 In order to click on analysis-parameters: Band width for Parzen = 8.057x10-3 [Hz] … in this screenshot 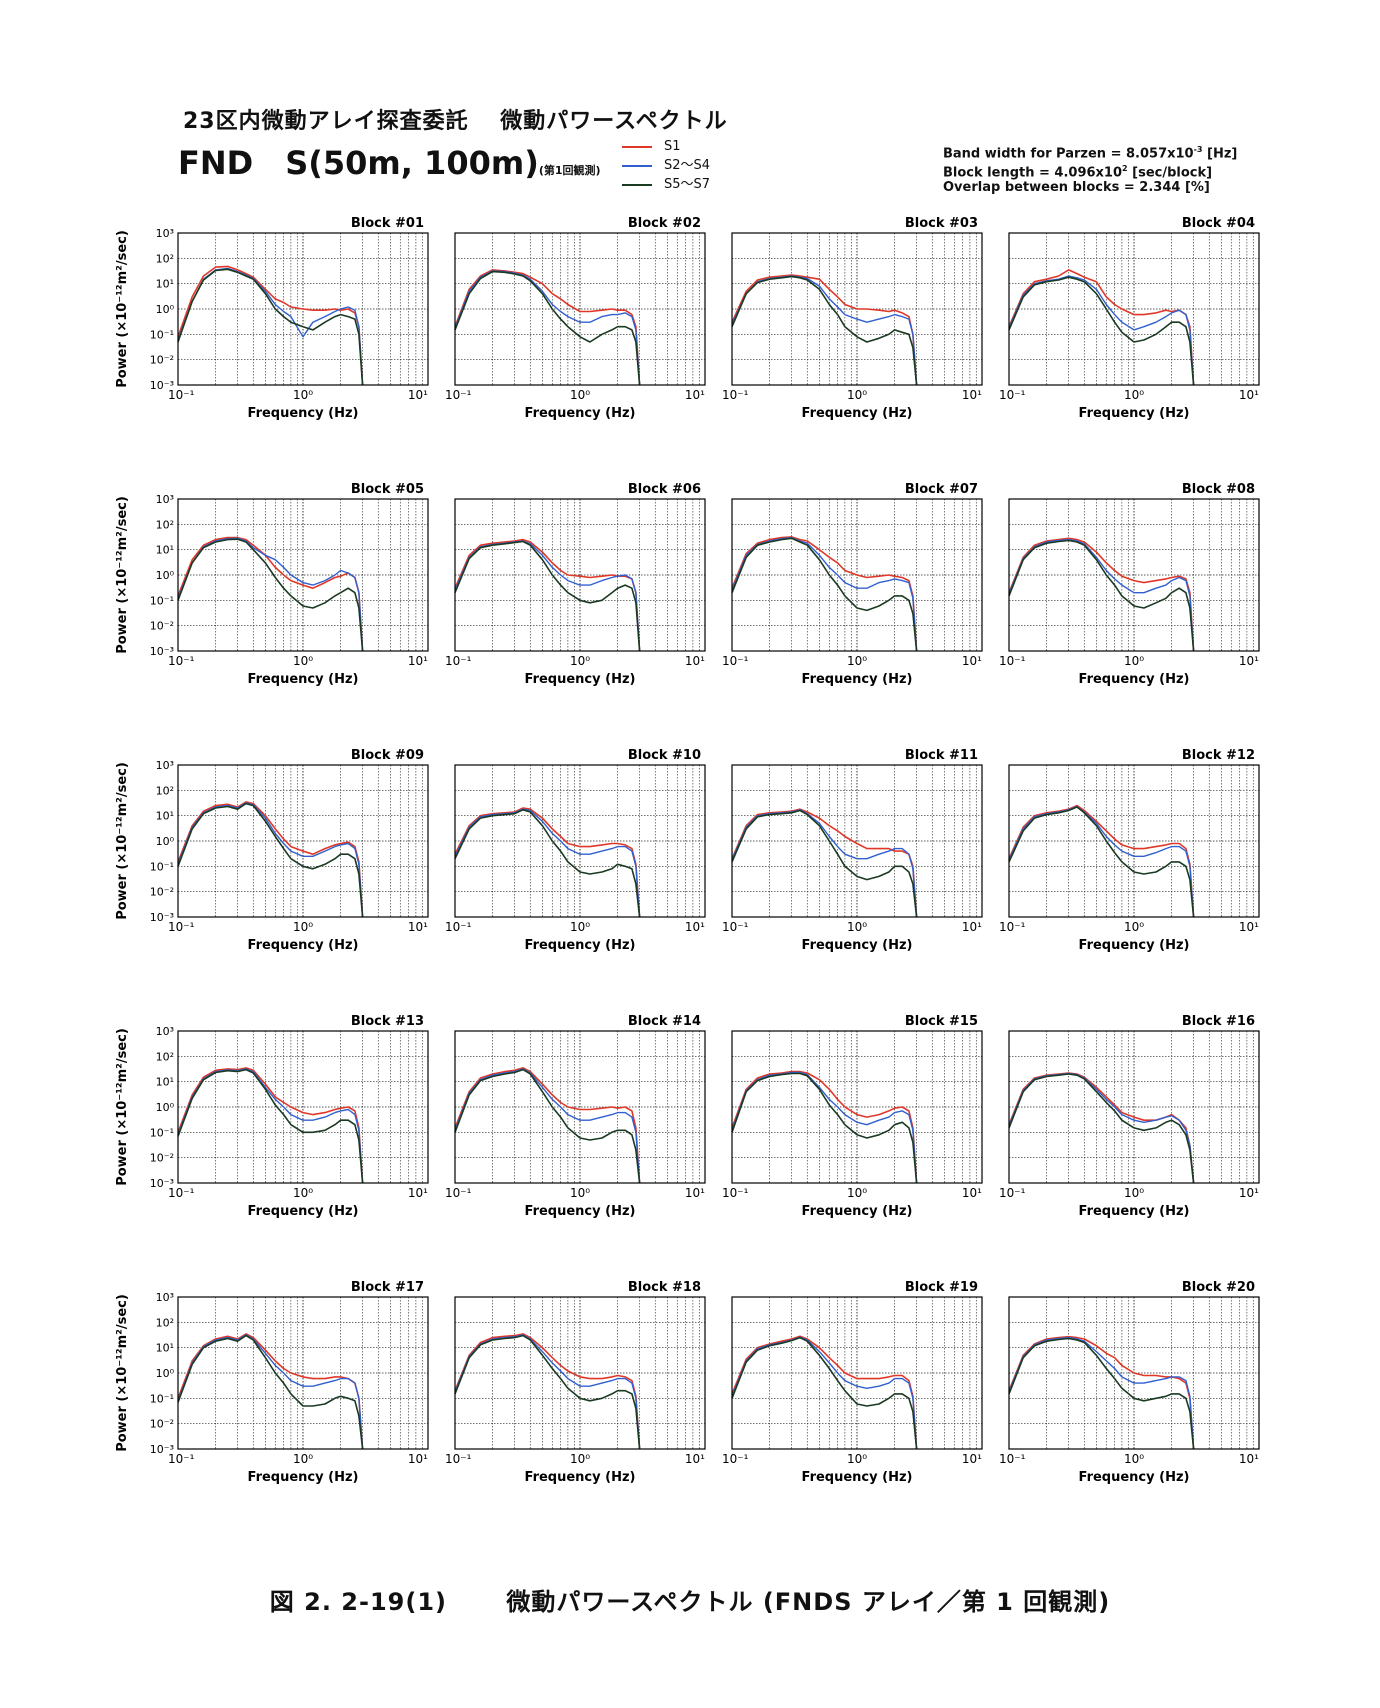, I will do `click(1090, 168)`.